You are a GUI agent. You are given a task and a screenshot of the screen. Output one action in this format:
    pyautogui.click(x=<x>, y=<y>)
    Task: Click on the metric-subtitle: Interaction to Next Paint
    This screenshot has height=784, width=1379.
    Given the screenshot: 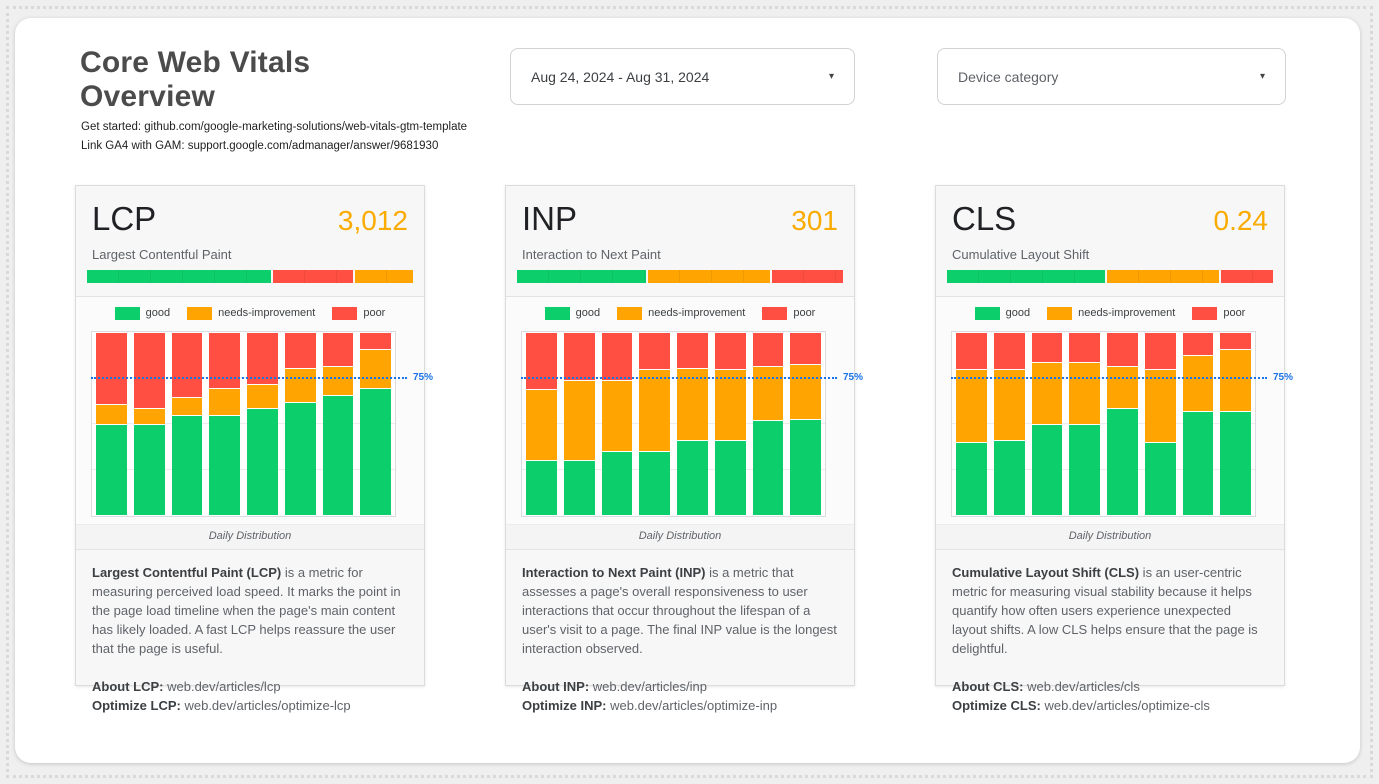 What is the action you would take?
    pyautogui.click(x=591, y=254)
    